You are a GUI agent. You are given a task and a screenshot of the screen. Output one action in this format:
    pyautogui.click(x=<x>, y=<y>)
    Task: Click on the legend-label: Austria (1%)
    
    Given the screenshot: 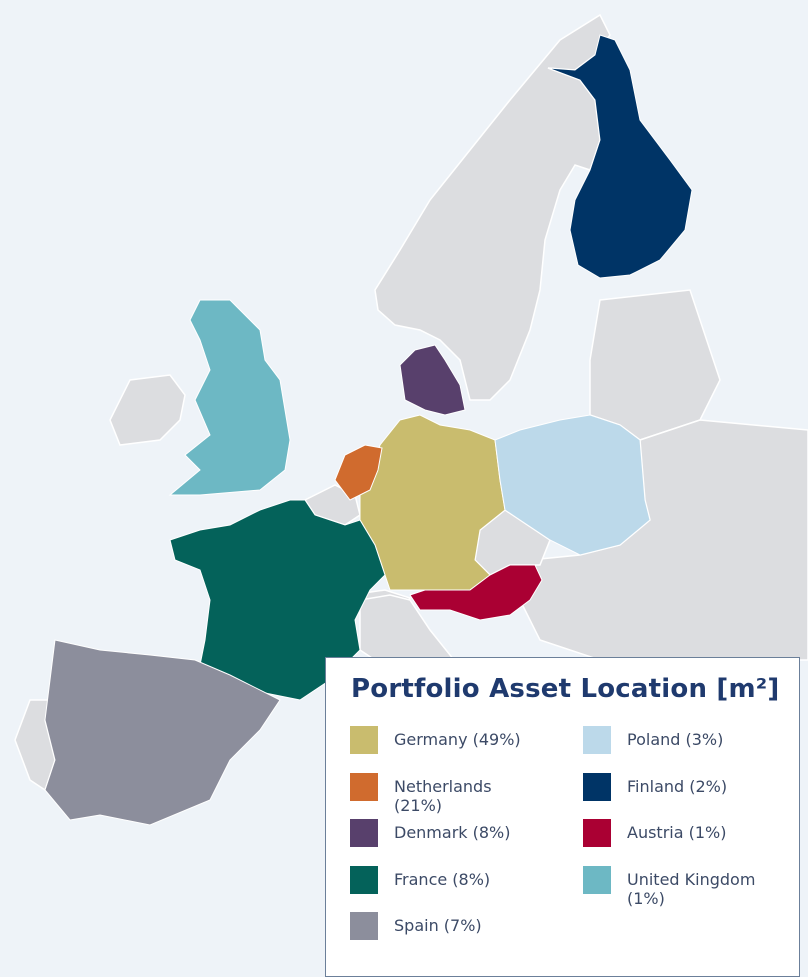 What is the action you would take?
    pyautogui.click(x=677, y=832)
    